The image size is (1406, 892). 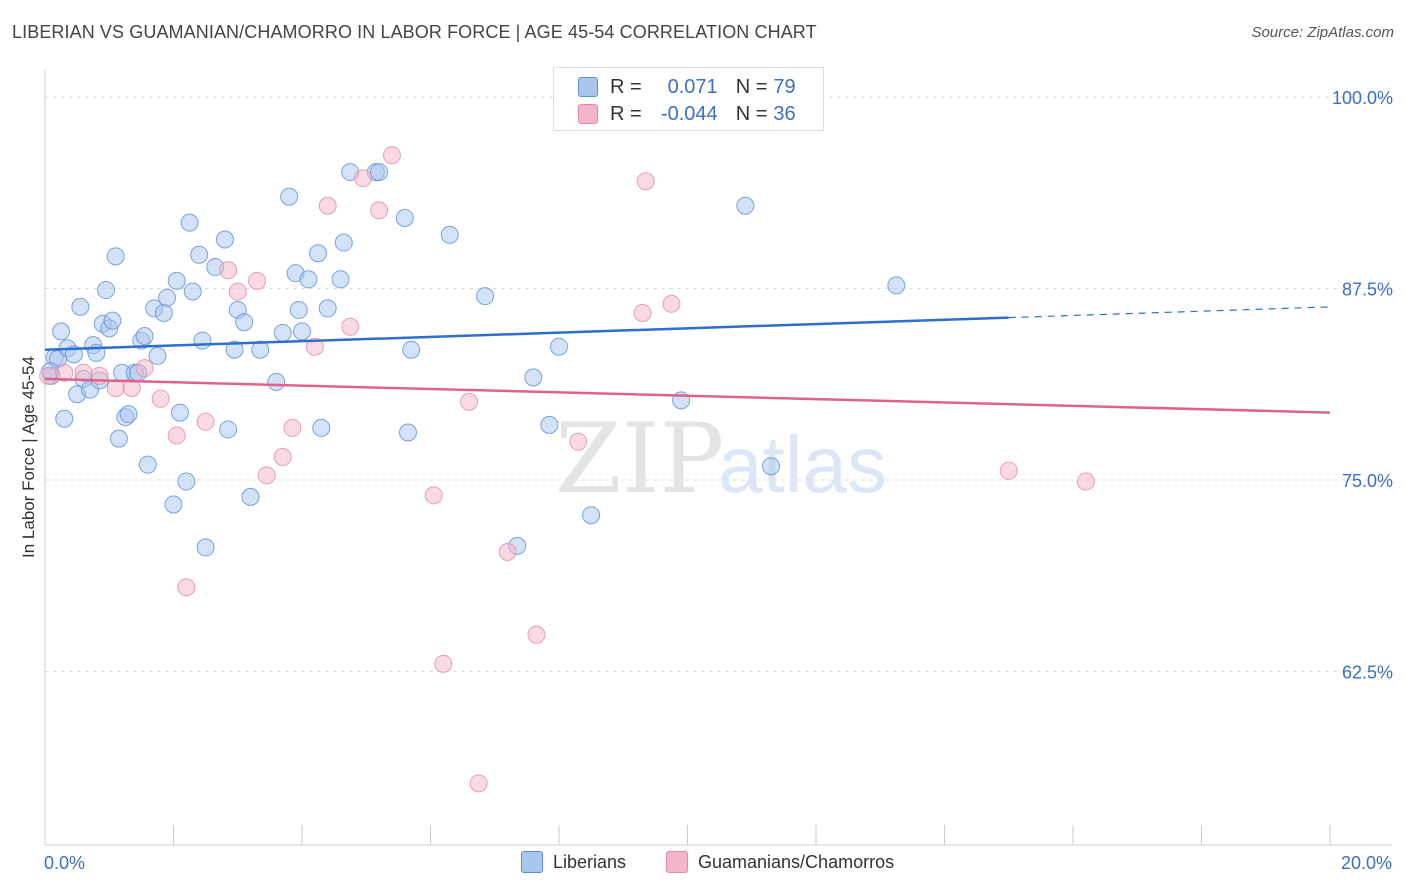 I want to click on watermark: ZIP atlas, so click(x=721, y=459).